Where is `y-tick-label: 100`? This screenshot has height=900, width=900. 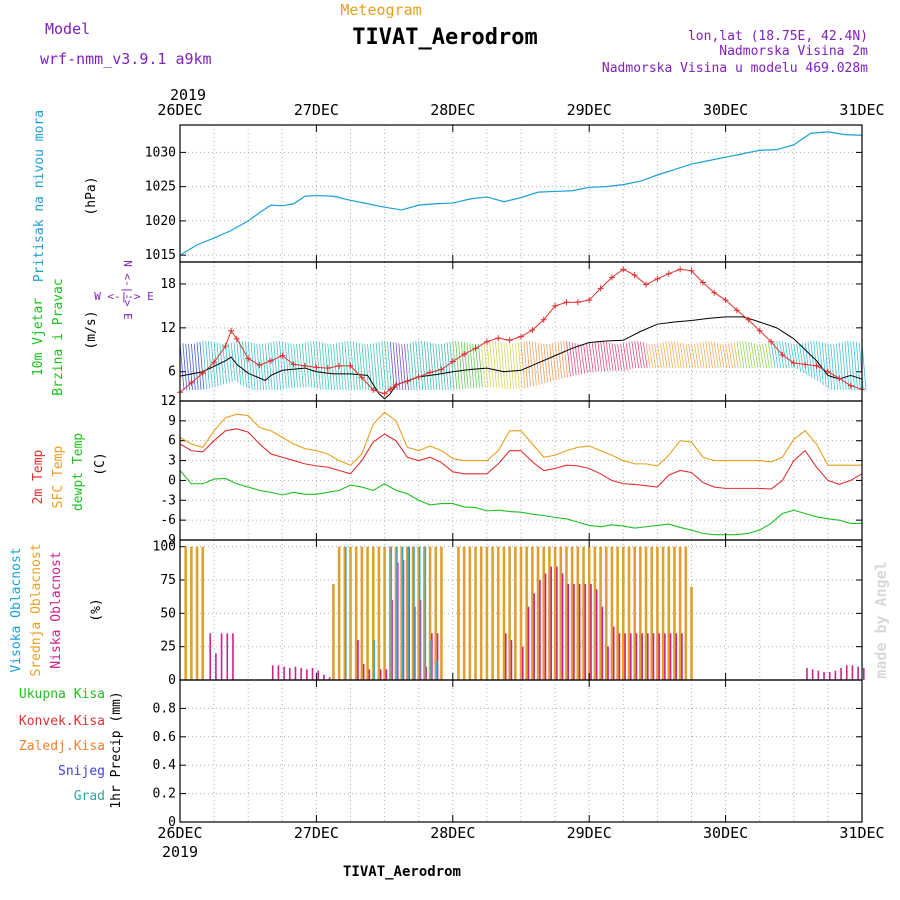
y-tick-label: 100 is located at coordinates (164, 547).